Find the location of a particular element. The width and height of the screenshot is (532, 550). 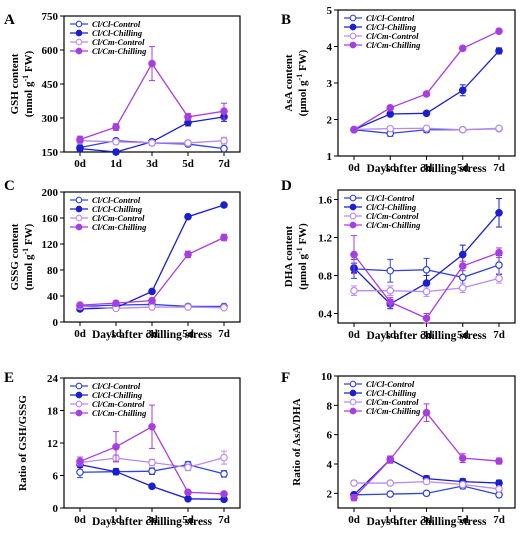

y-tick-label: 160 is located at coordinates (50, 219).